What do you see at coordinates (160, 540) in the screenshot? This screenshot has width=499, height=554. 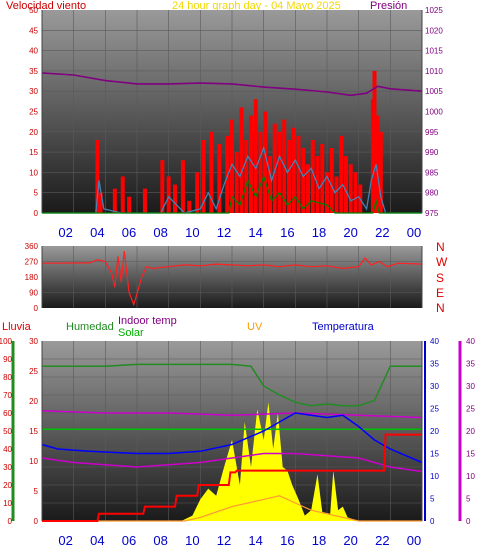 I see `hour-tick-label: 08` at bounding box center [160, 540].